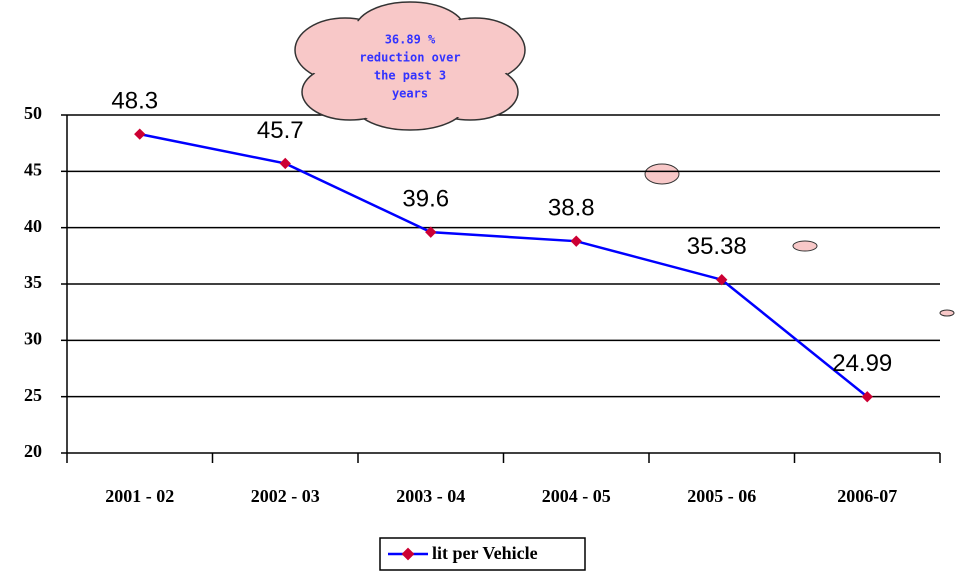  I want to click on annotation-line: years, so click(410, 94).